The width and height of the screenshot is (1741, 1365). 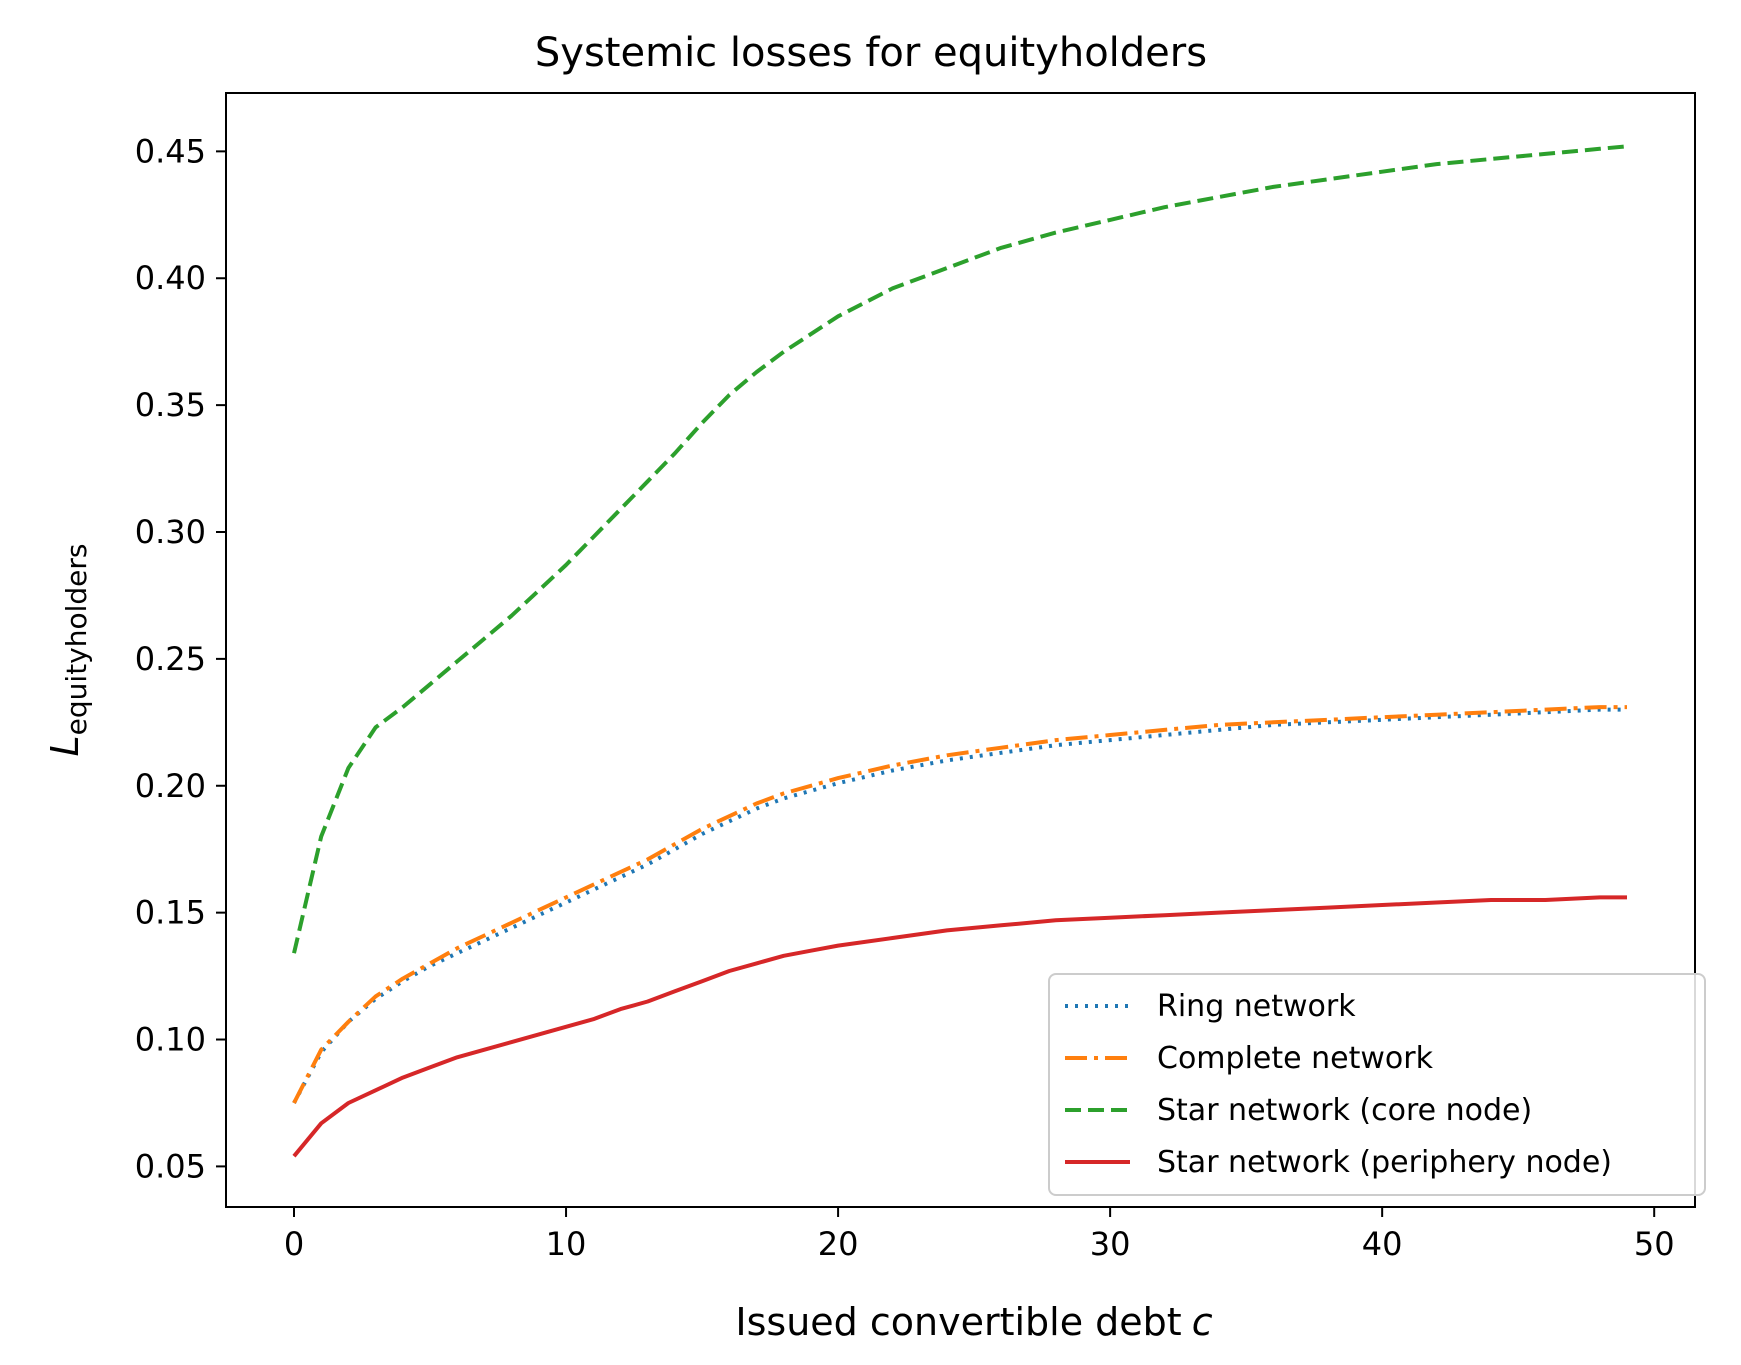 I want to click on x-axis: 0 10 20 30 40 50, so click(x=979, y=1235).